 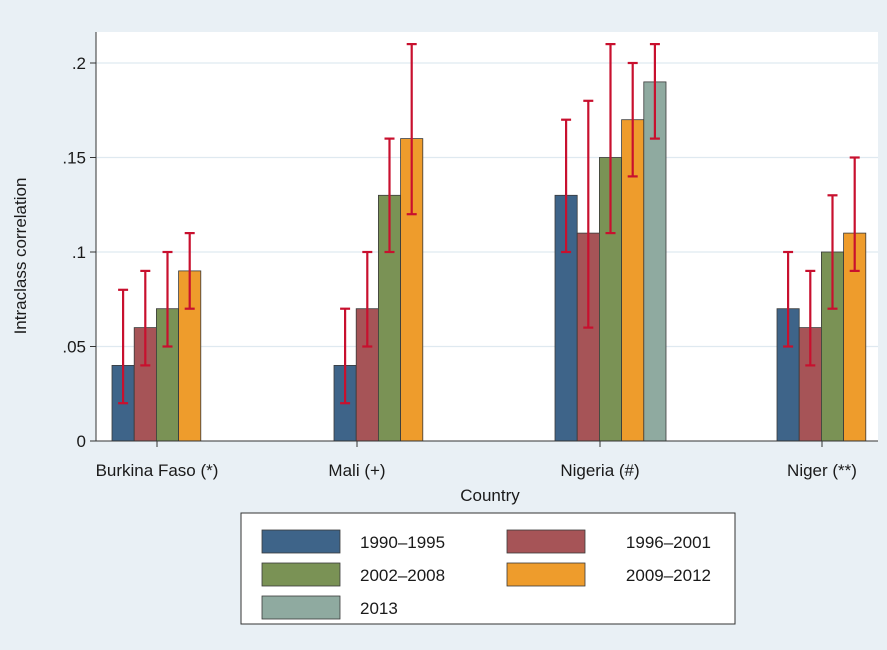 I want to click on x-tick-label: Burkina Faso (*), so click(x=157, y=470).